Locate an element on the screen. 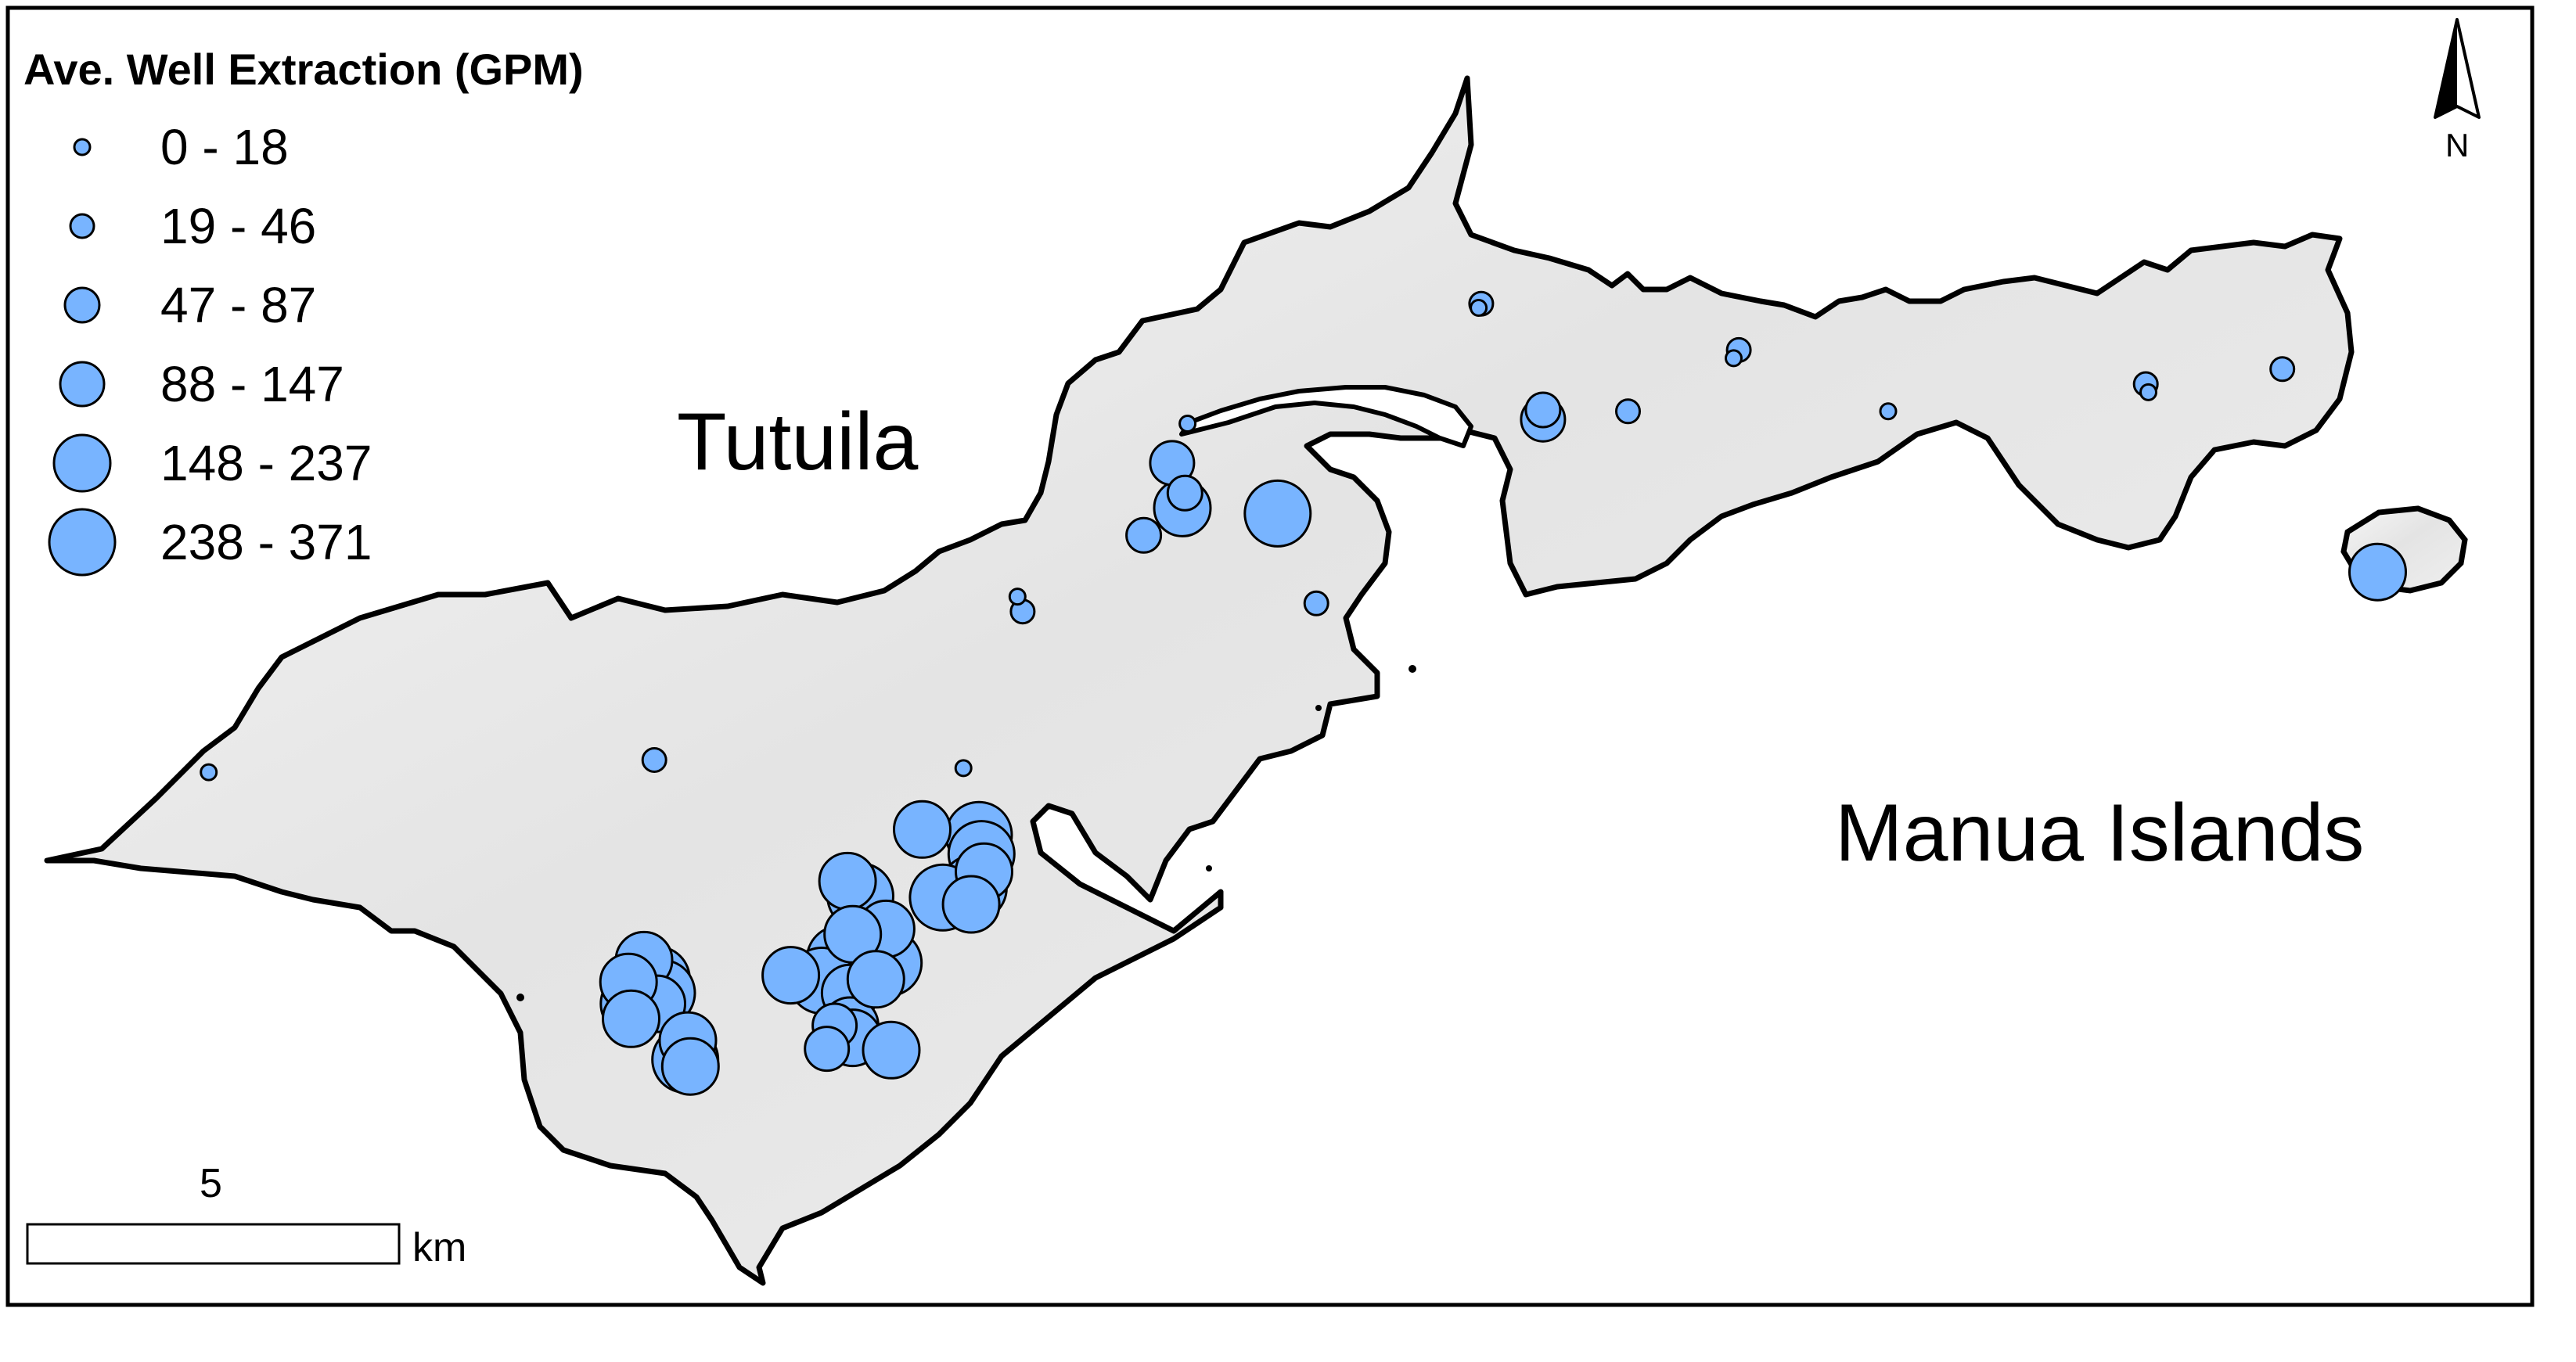 The height and width of the screenshot is (1362, 2576). place-label-tutuila: Tutuila is located at coordinates (797, 442).